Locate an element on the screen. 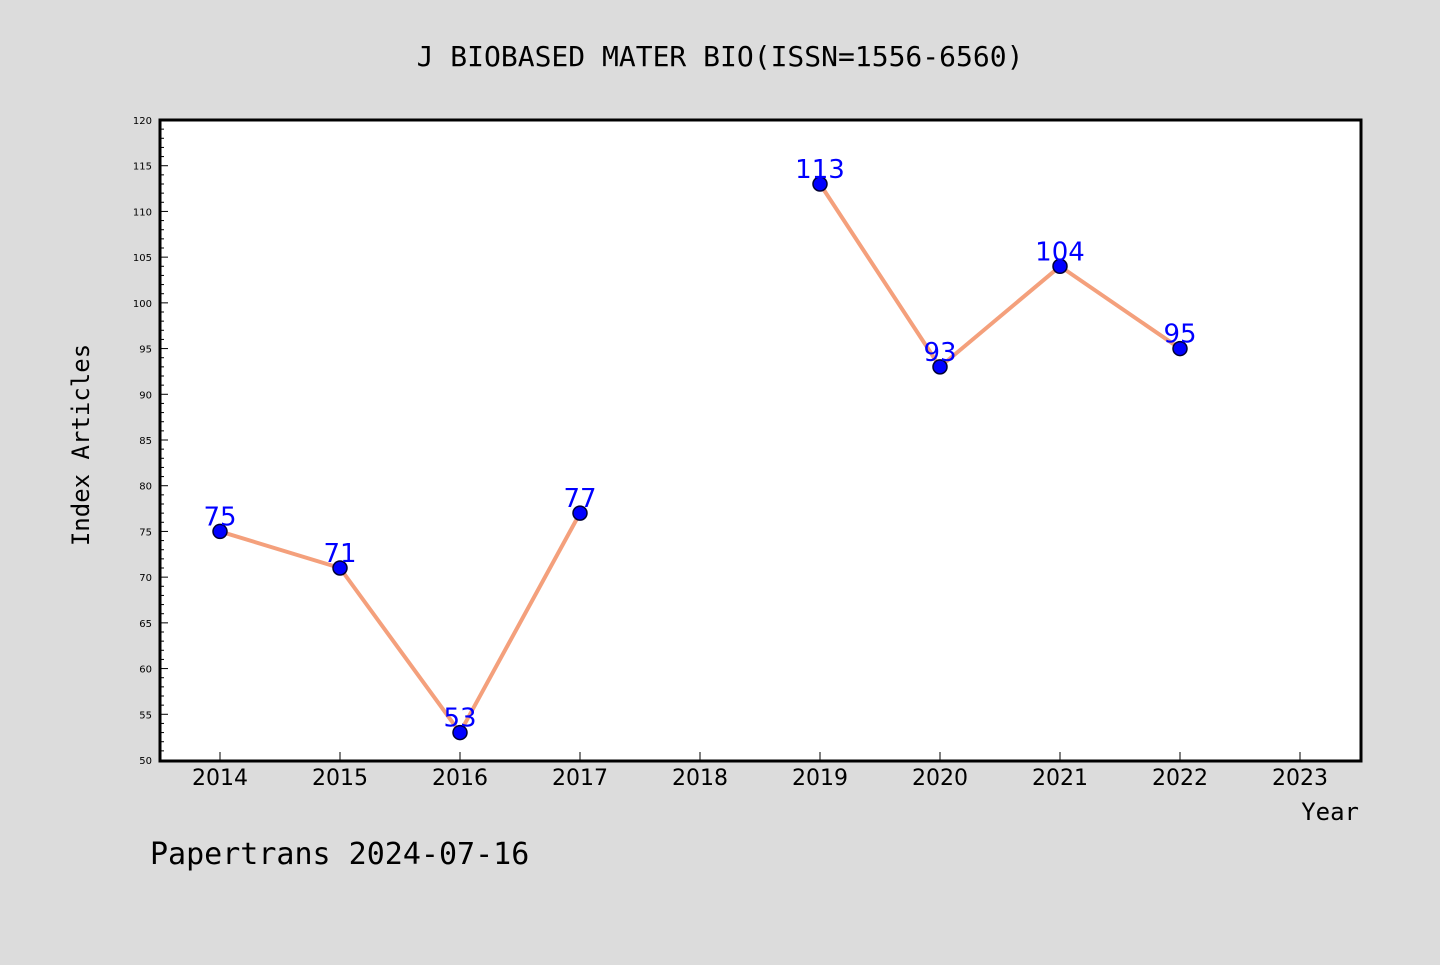 The height and width of the screenshot is (965, 1440). y-tick-label: 100 is located at coordinates (142, 304).